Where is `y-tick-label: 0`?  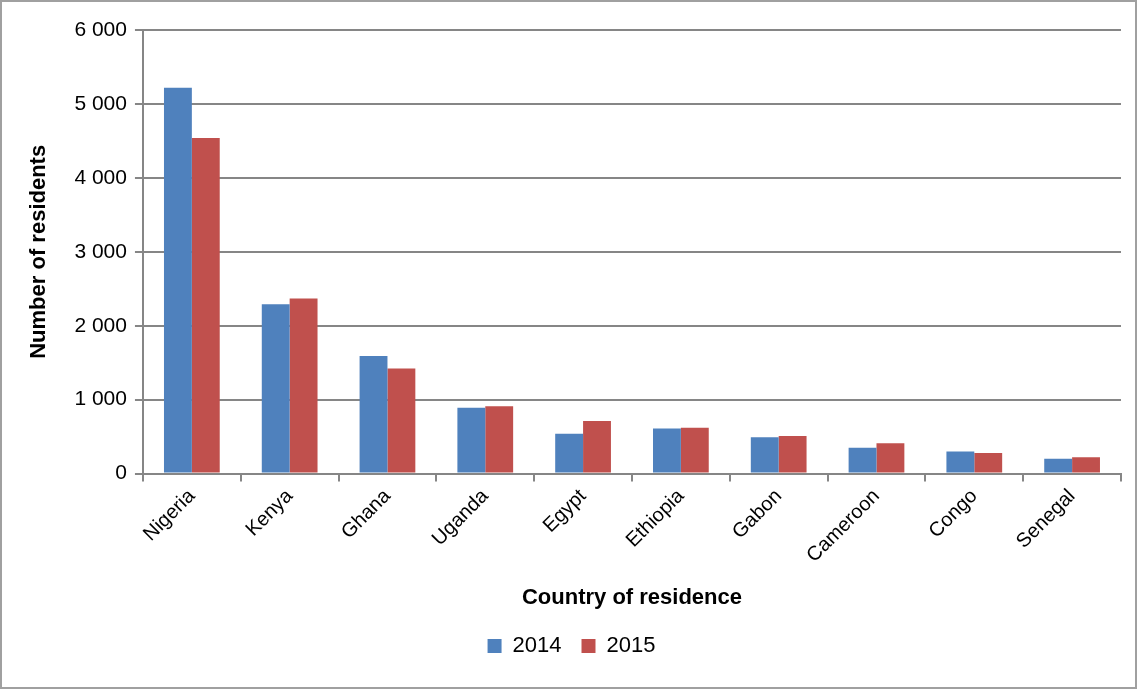 y-tick-label: 0 is located at coordinates (121, 472).